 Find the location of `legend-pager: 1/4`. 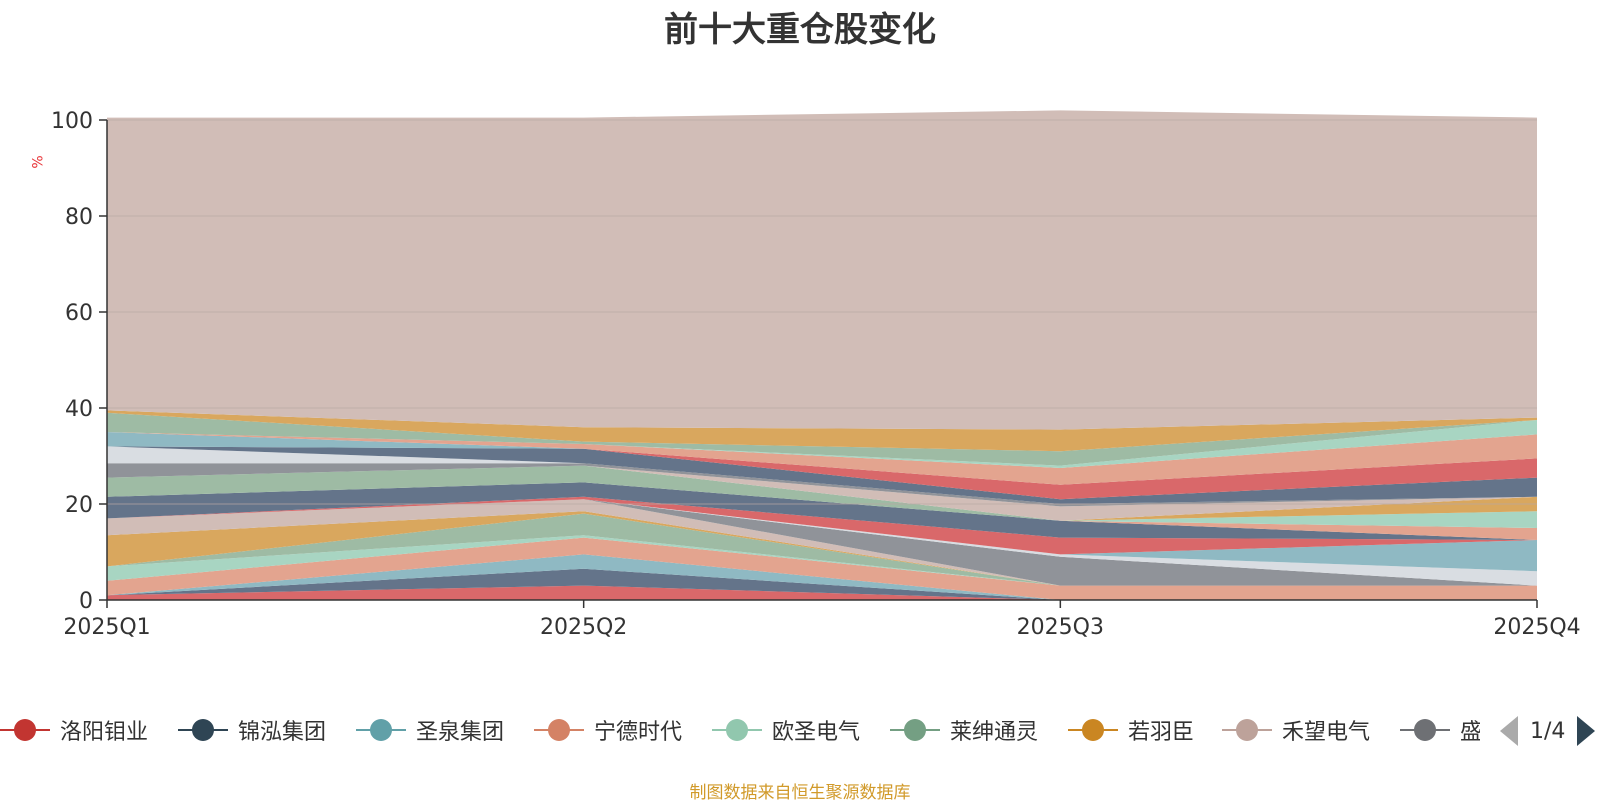

legend-pager: 1/4 is located at coordinates (1548, 731).